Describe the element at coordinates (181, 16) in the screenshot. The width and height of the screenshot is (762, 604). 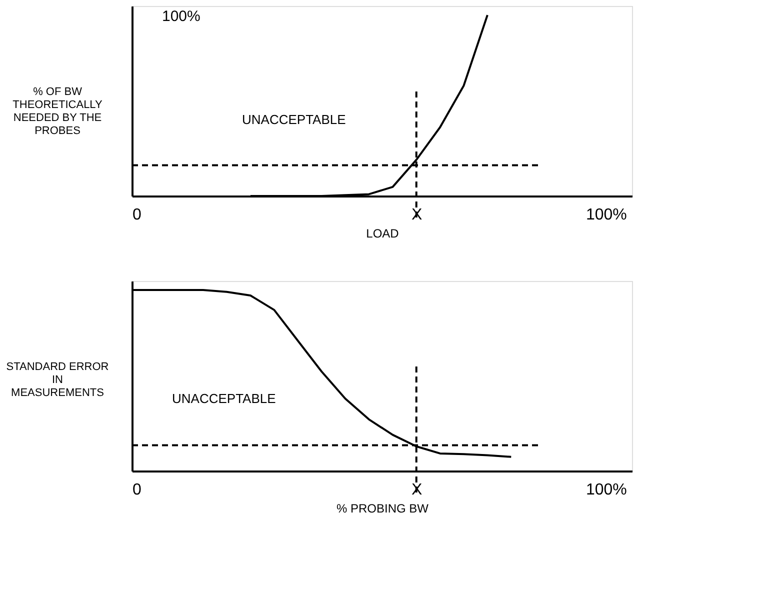
I see `annotation: 100%` at that location.